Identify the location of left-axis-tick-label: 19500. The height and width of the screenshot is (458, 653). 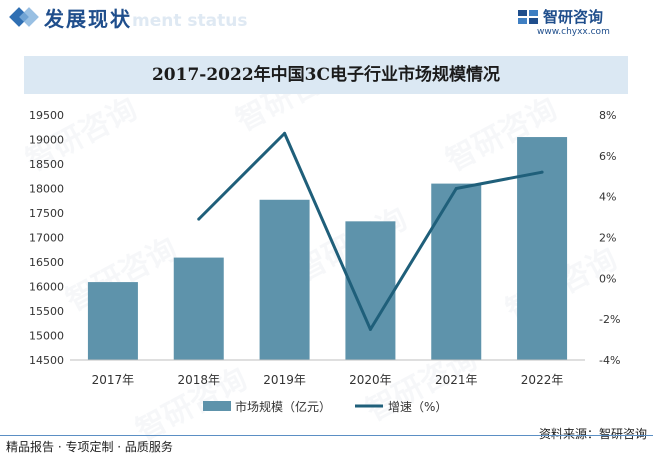
(46, 115).